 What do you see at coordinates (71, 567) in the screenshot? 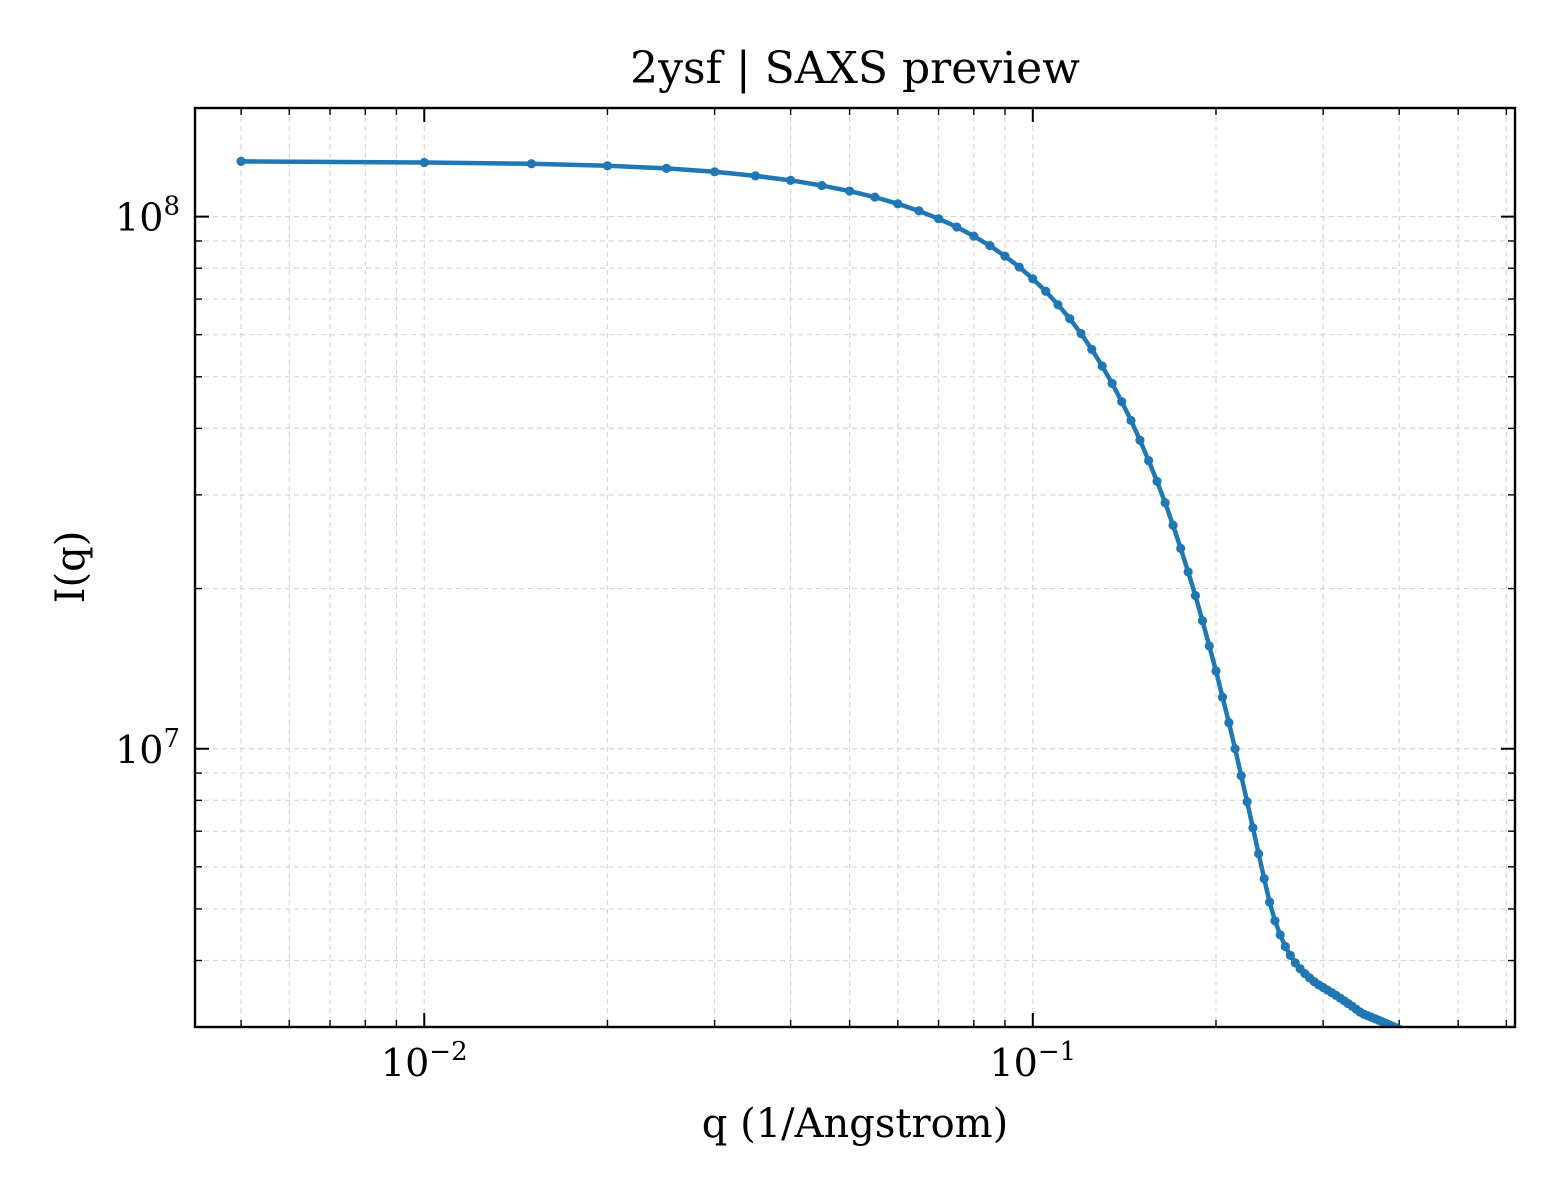
I see `y-axis-label: I(q)` at bounding box center [71, 567].